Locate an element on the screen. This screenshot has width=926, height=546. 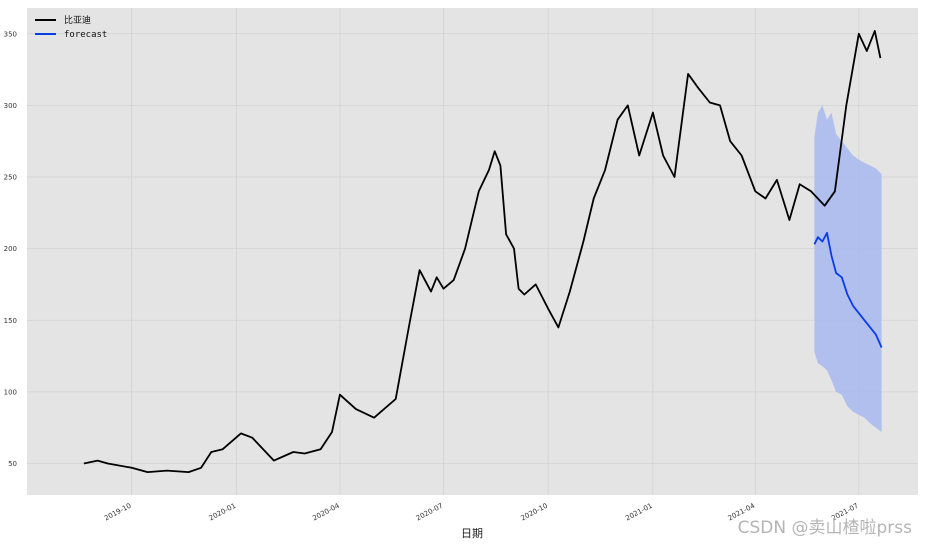
x-tick-label: 2019-10 is located at coordinates (118, 512).